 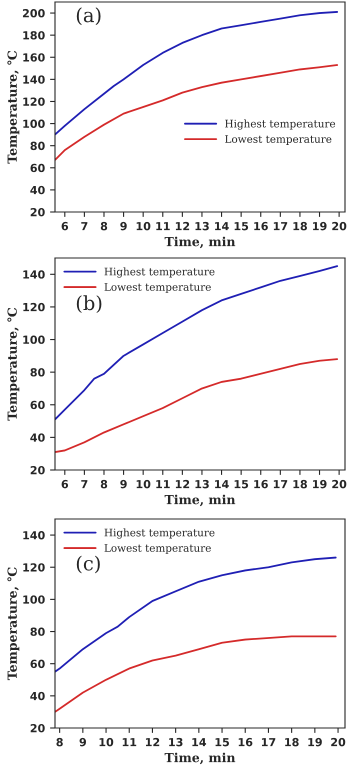 What do you see at coordinates (88, 565) in the screenshot?
I see `annotation: (c)` at bounding box center [88, 565].